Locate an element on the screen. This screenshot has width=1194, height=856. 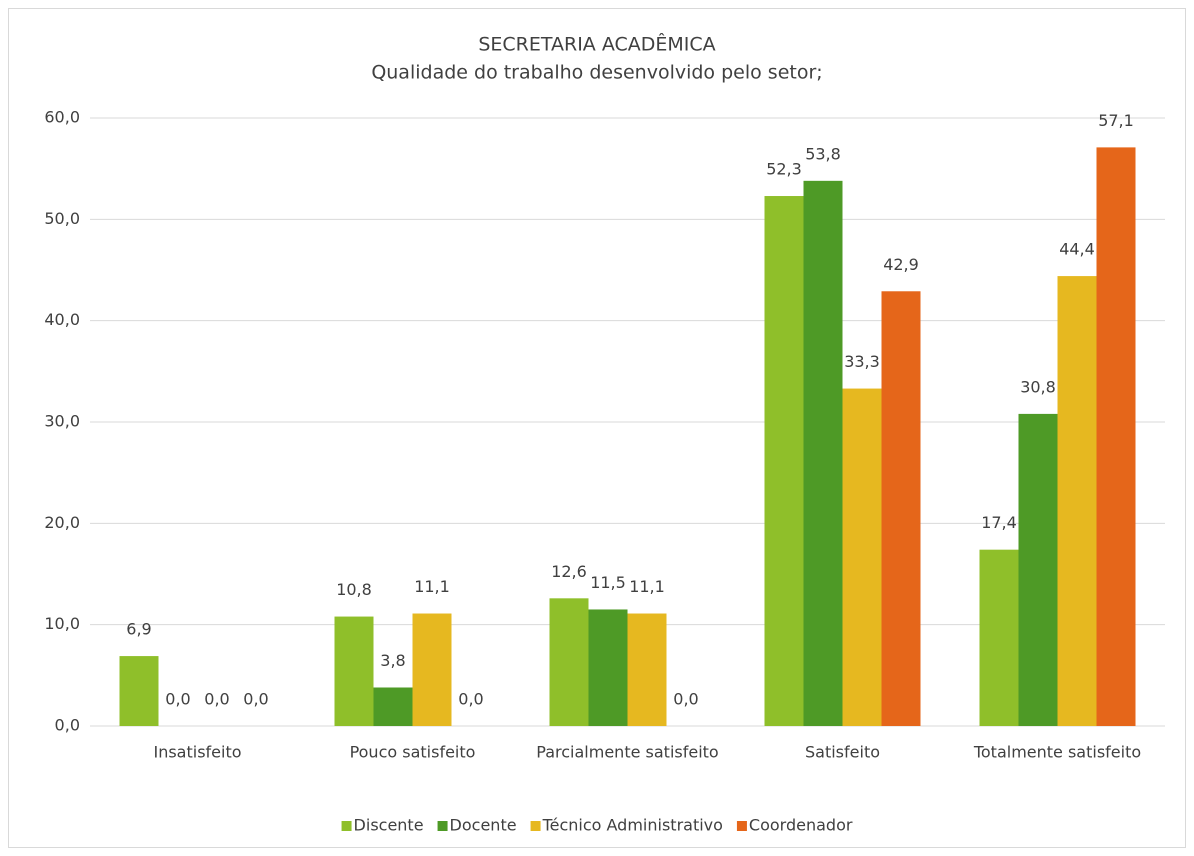
y-tick-label: 0,0 is located at coordinates (67, 725).